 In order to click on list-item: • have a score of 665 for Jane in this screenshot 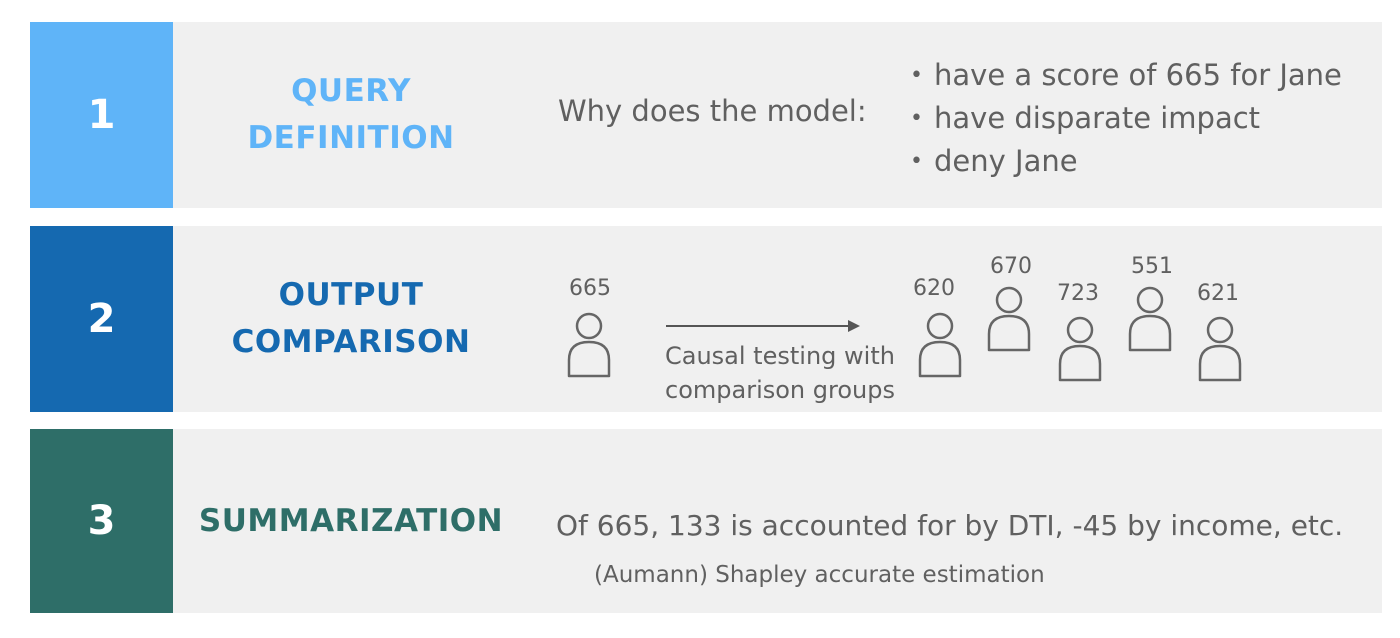, I will do `click(1126, 75)`.